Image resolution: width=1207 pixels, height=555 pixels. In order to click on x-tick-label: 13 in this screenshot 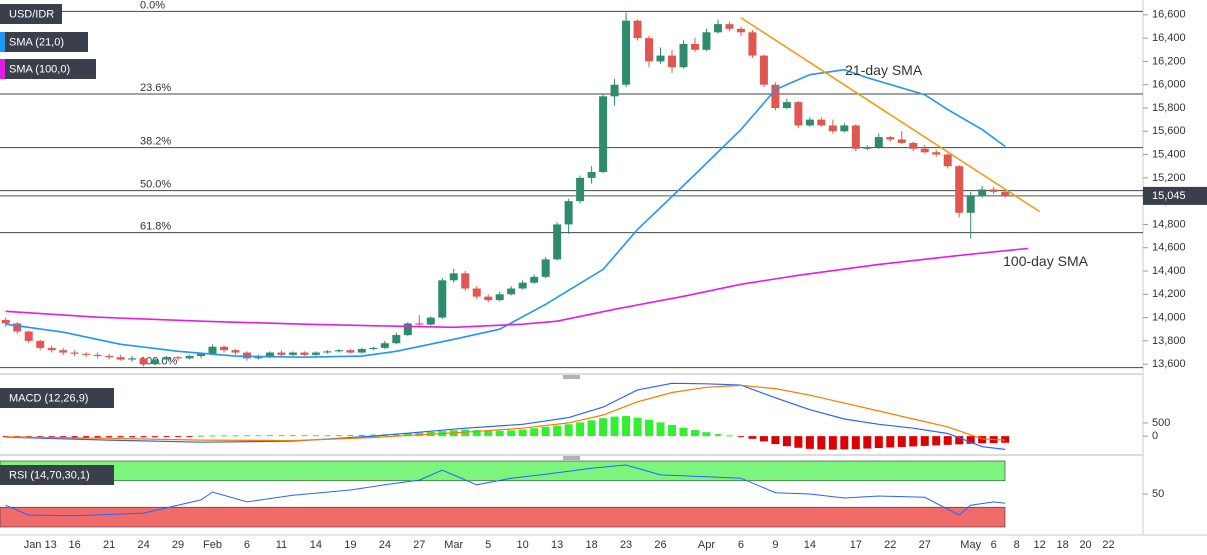, I will do `click(557, 545)`.